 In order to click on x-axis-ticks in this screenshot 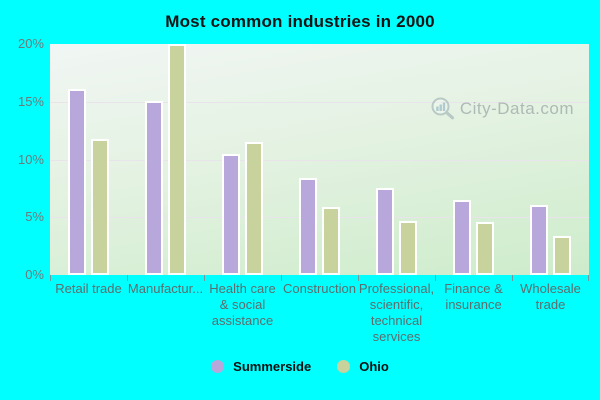, I will do `click(320, 278)`.